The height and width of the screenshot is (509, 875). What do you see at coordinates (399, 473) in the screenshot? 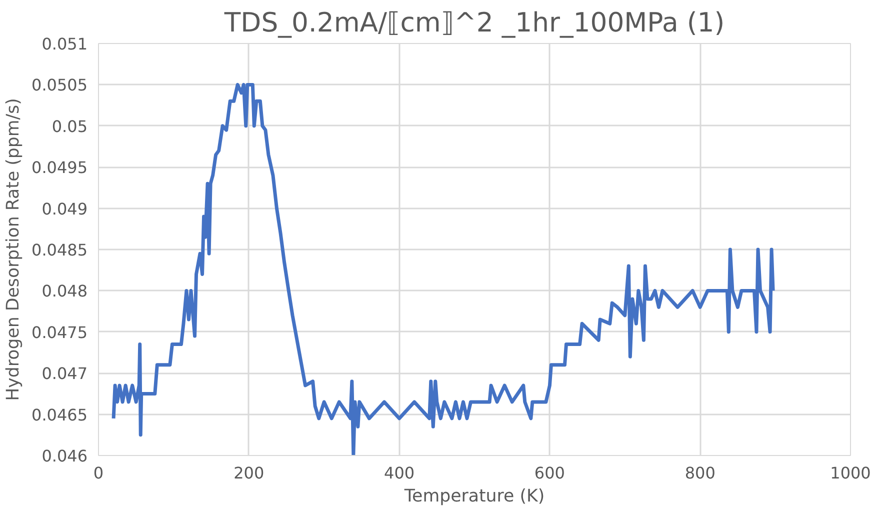
I see `x-tick-label: 400` at bounding box center [399, 473].